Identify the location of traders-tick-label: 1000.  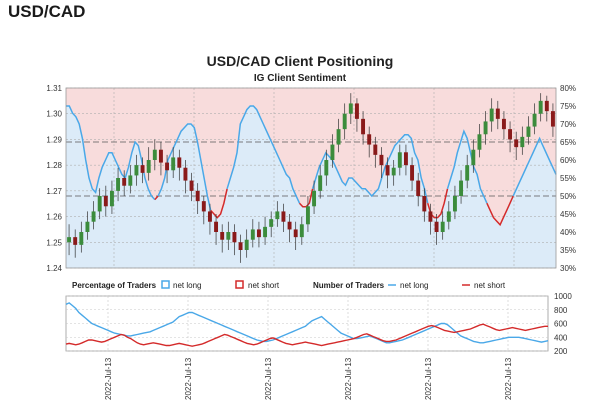
(563, 296).